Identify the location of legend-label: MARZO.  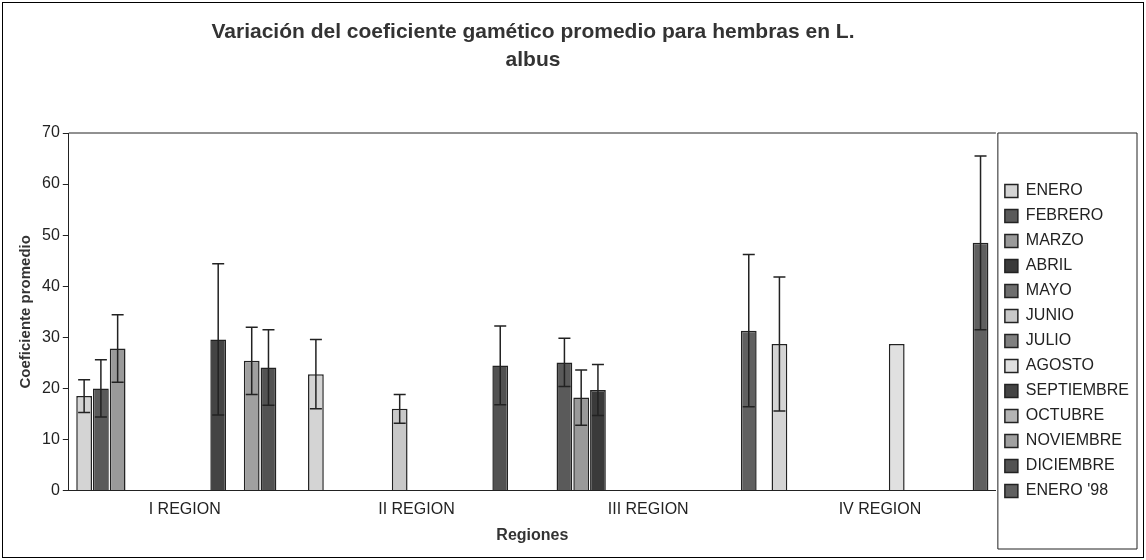
(1054, 240).